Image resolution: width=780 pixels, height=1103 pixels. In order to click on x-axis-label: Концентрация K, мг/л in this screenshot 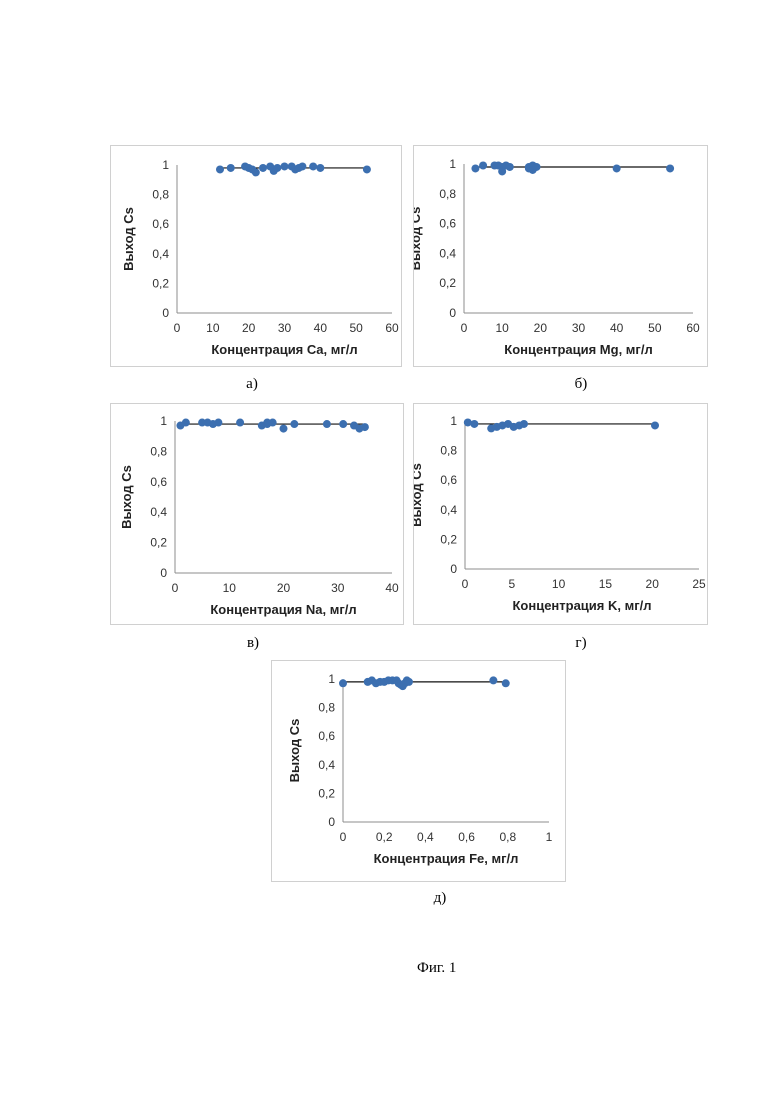, I will do `click(581, 605)`.